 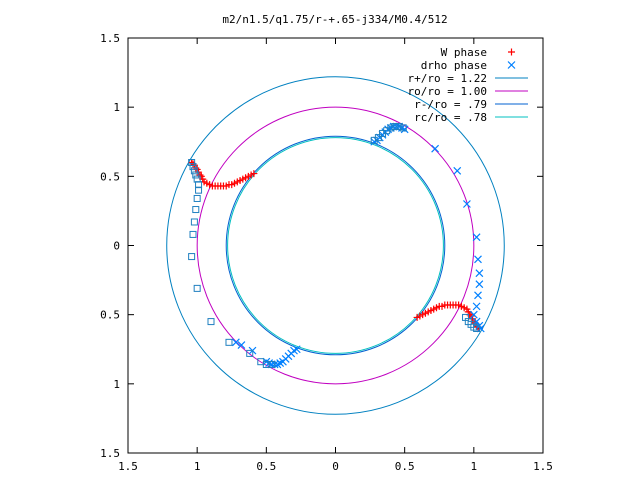 I want to click on legend-label: ro/ro = 1.00, so click(x=447, y=91).